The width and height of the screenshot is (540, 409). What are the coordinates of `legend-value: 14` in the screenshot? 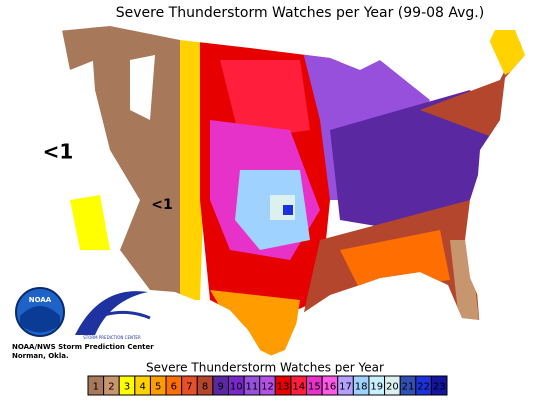 It's located at (298, 387).